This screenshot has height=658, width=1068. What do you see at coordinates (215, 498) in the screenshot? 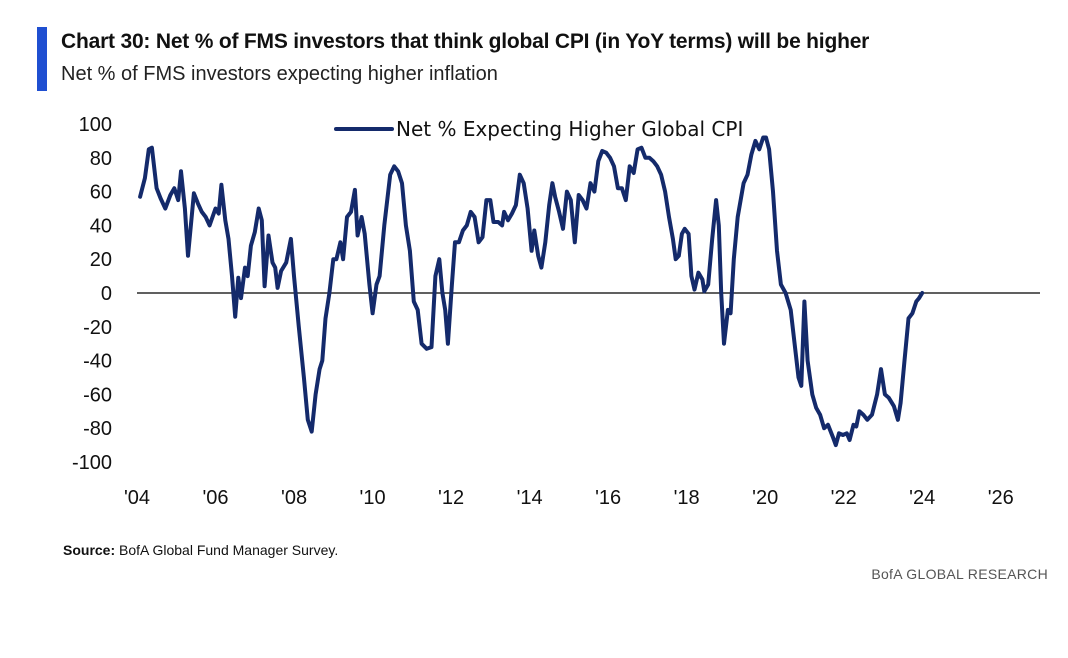
I see `x-tick-label: '06` at bounding box center [215, 498].